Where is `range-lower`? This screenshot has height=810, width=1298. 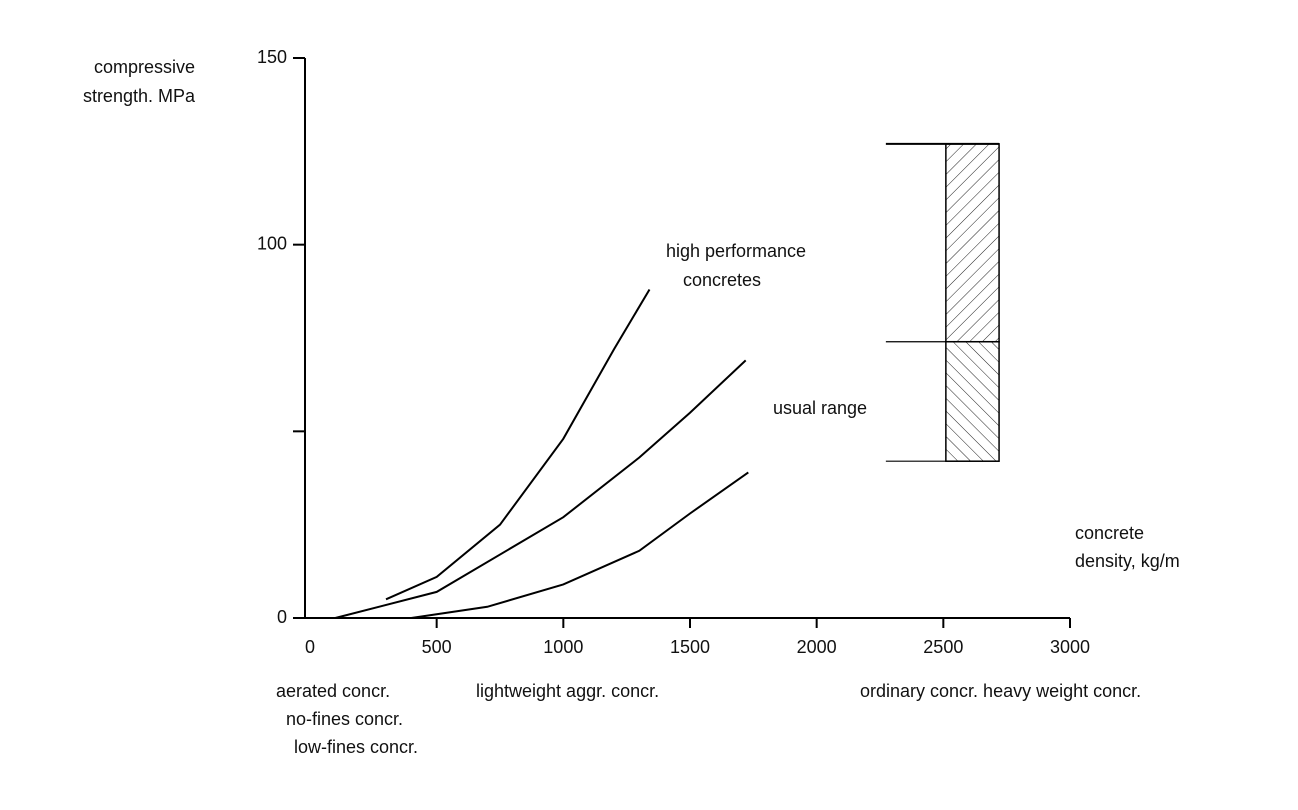
range-lower is located at coordinates (972, 401).